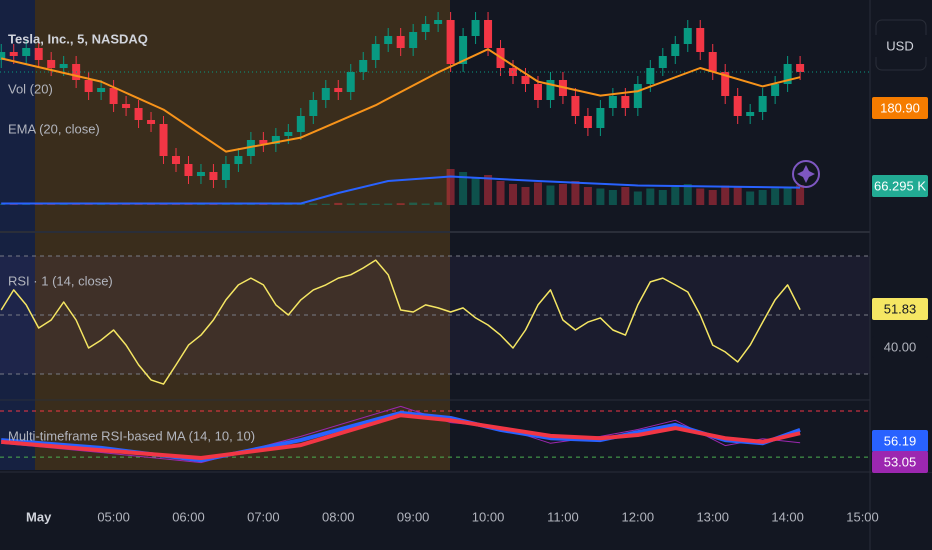 Image resolution: width=932 pixels, height=550 pixels. I want to click on volume-legend: Vol (20), so click(30, 88).